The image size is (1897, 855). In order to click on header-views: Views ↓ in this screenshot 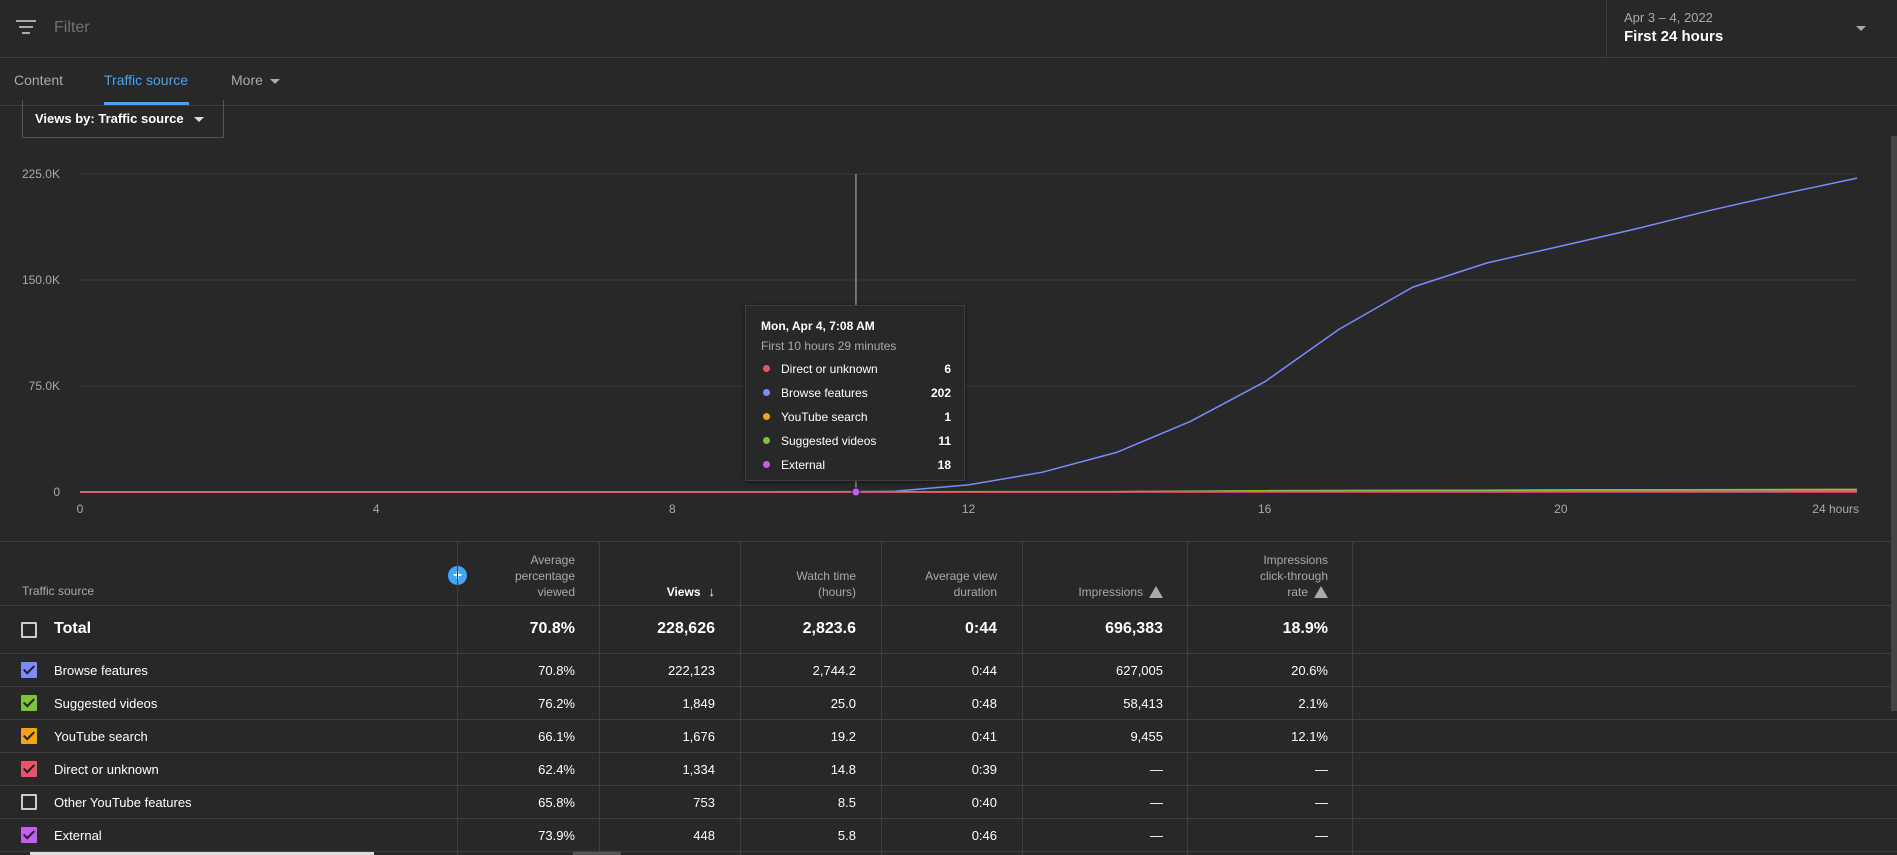, I will do `click(691, 592)`.